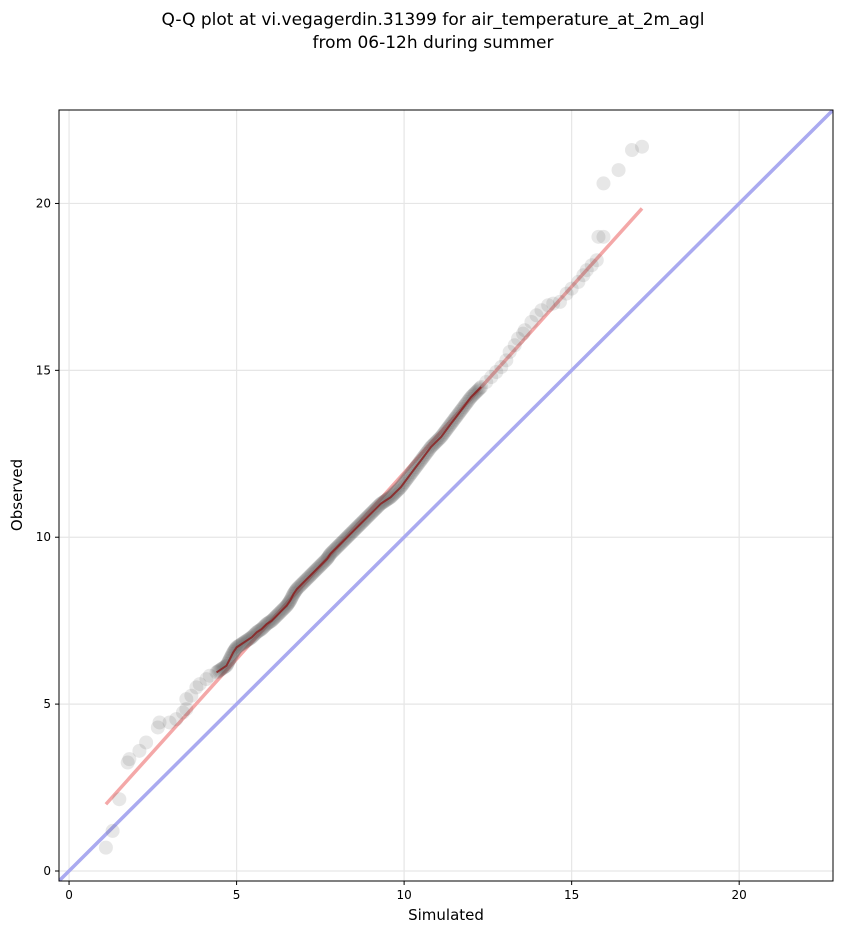 The height and width of the screenshot is (934, 843). What do you see at coordinates (446, 915) in the screenshot?
I see `x-axis-label: Simulated` at bounding box center [446, 915].